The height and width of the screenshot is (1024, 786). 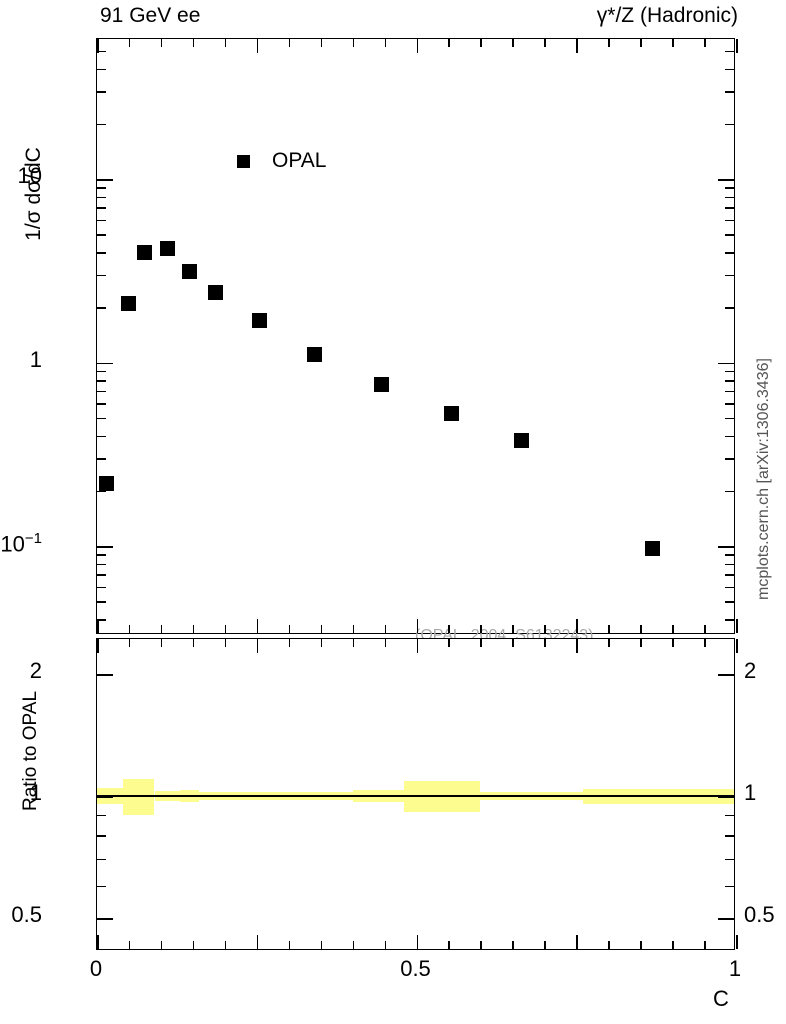 What do you see at coordinates (750, 792) in the screenshot?
I see `y-tick-label: 1` at bounding box center [750, 792].